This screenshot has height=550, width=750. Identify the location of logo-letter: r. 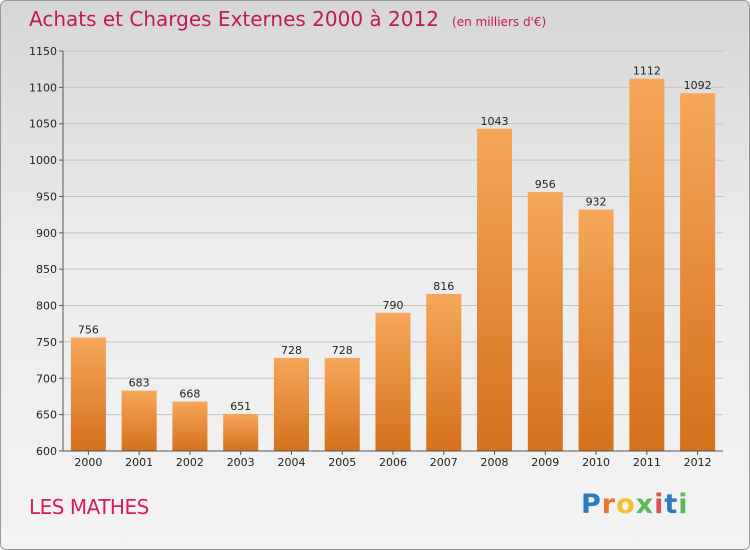
(609, 504).